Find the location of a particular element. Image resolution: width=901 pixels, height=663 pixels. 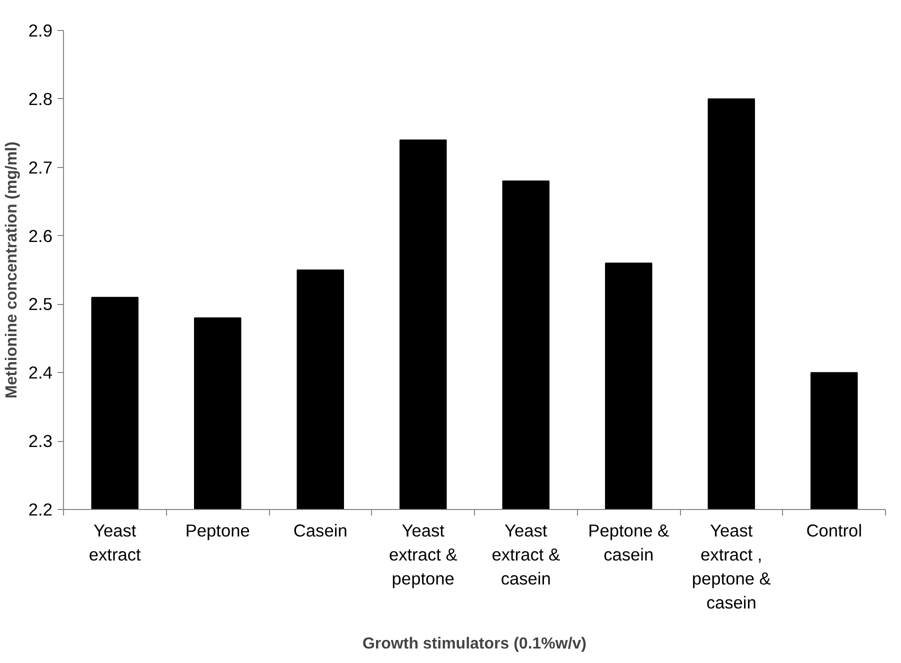

y-tick-label: 2.6 is located at coordinates (40, 236).